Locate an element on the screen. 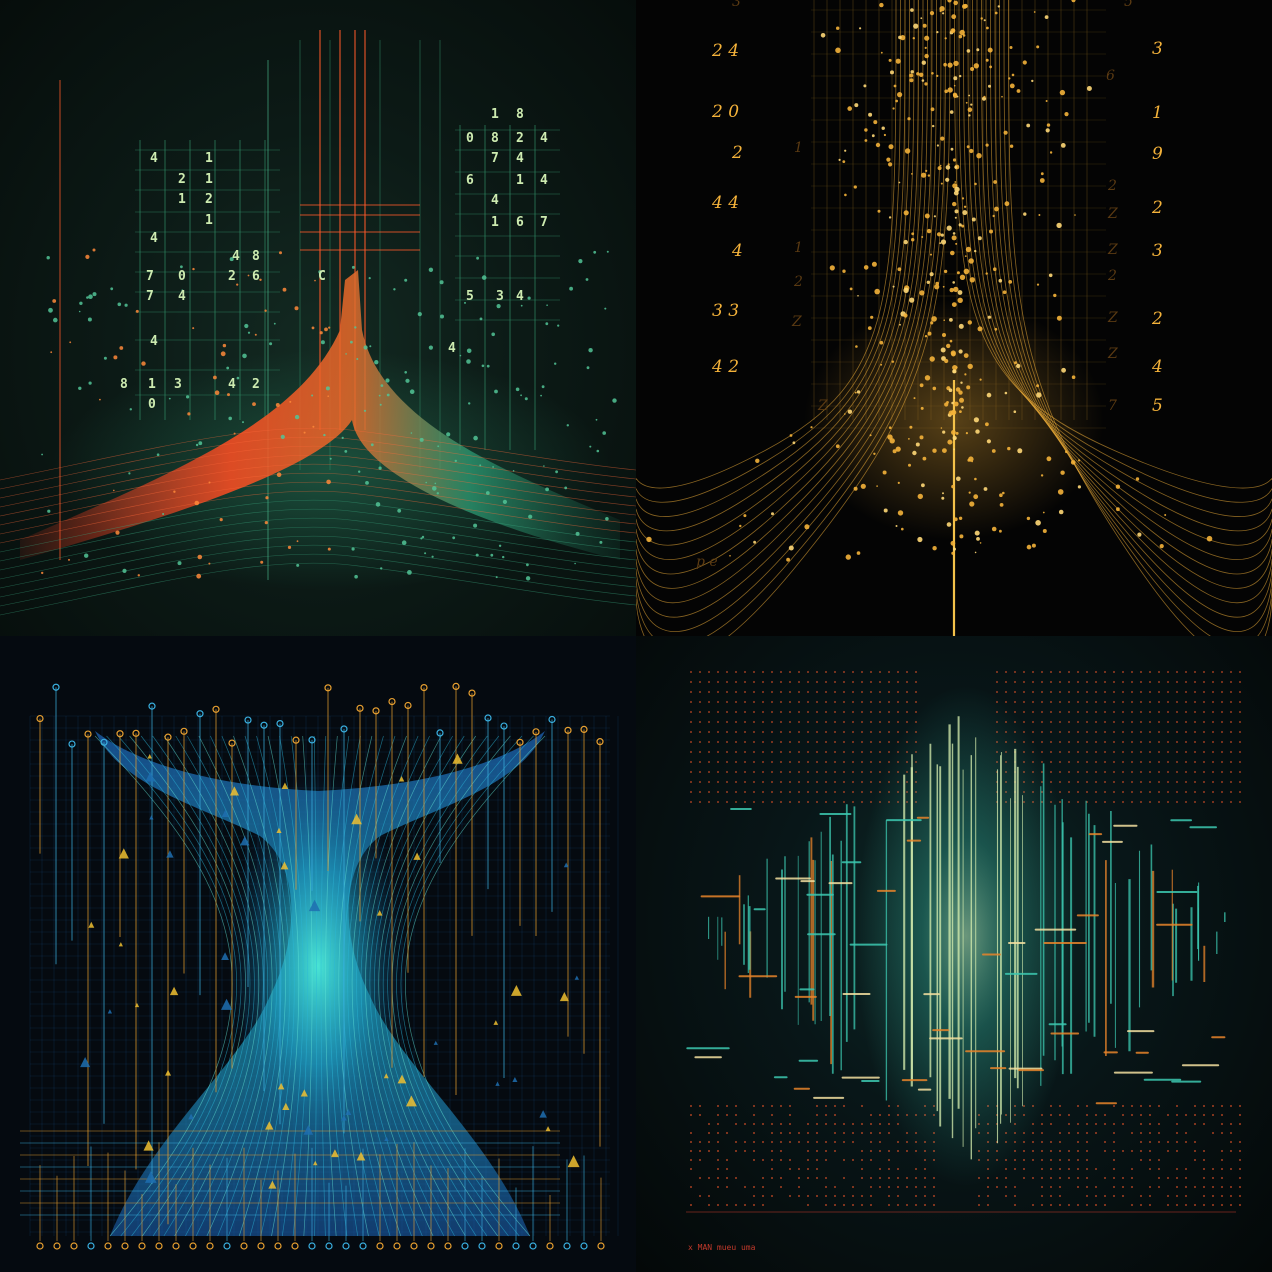 The image size is (1272, 1272). grid-number: 0 is located at coordinates (182, 276).